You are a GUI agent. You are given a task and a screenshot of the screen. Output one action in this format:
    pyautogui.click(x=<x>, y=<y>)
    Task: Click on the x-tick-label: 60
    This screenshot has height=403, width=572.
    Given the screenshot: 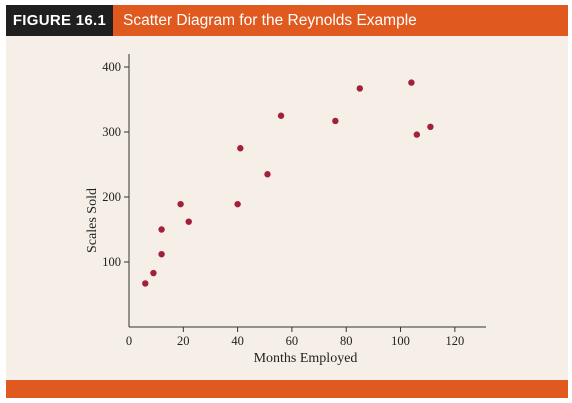 What is the action you would take?
    pyautogui.click(x=292, y=341)
    